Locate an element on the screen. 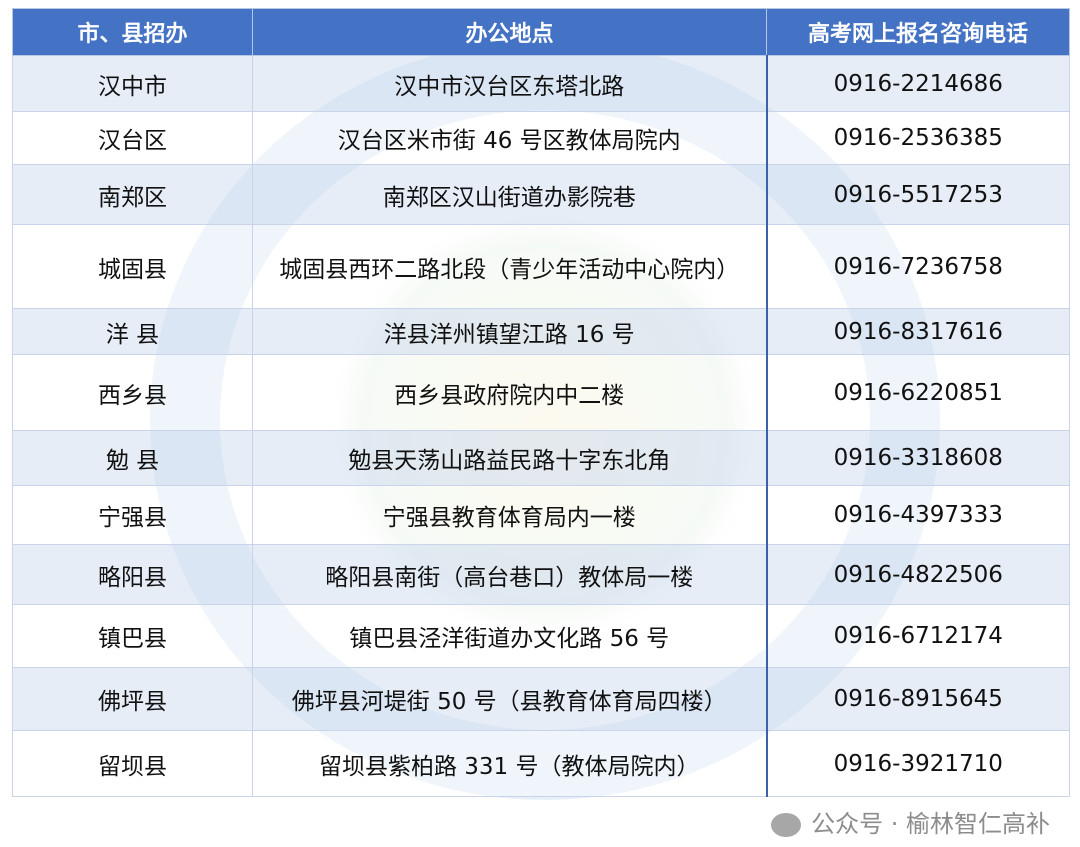  cell-phone: 0916-6220851 is located at coordinates (917, 392).